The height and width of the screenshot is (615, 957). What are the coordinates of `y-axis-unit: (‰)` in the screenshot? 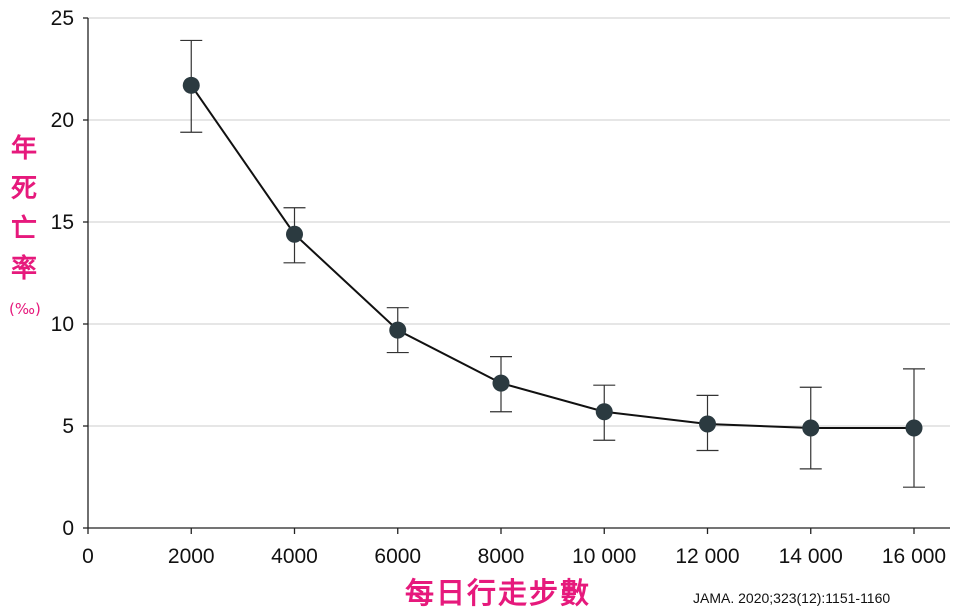 It's located at (25, 309).